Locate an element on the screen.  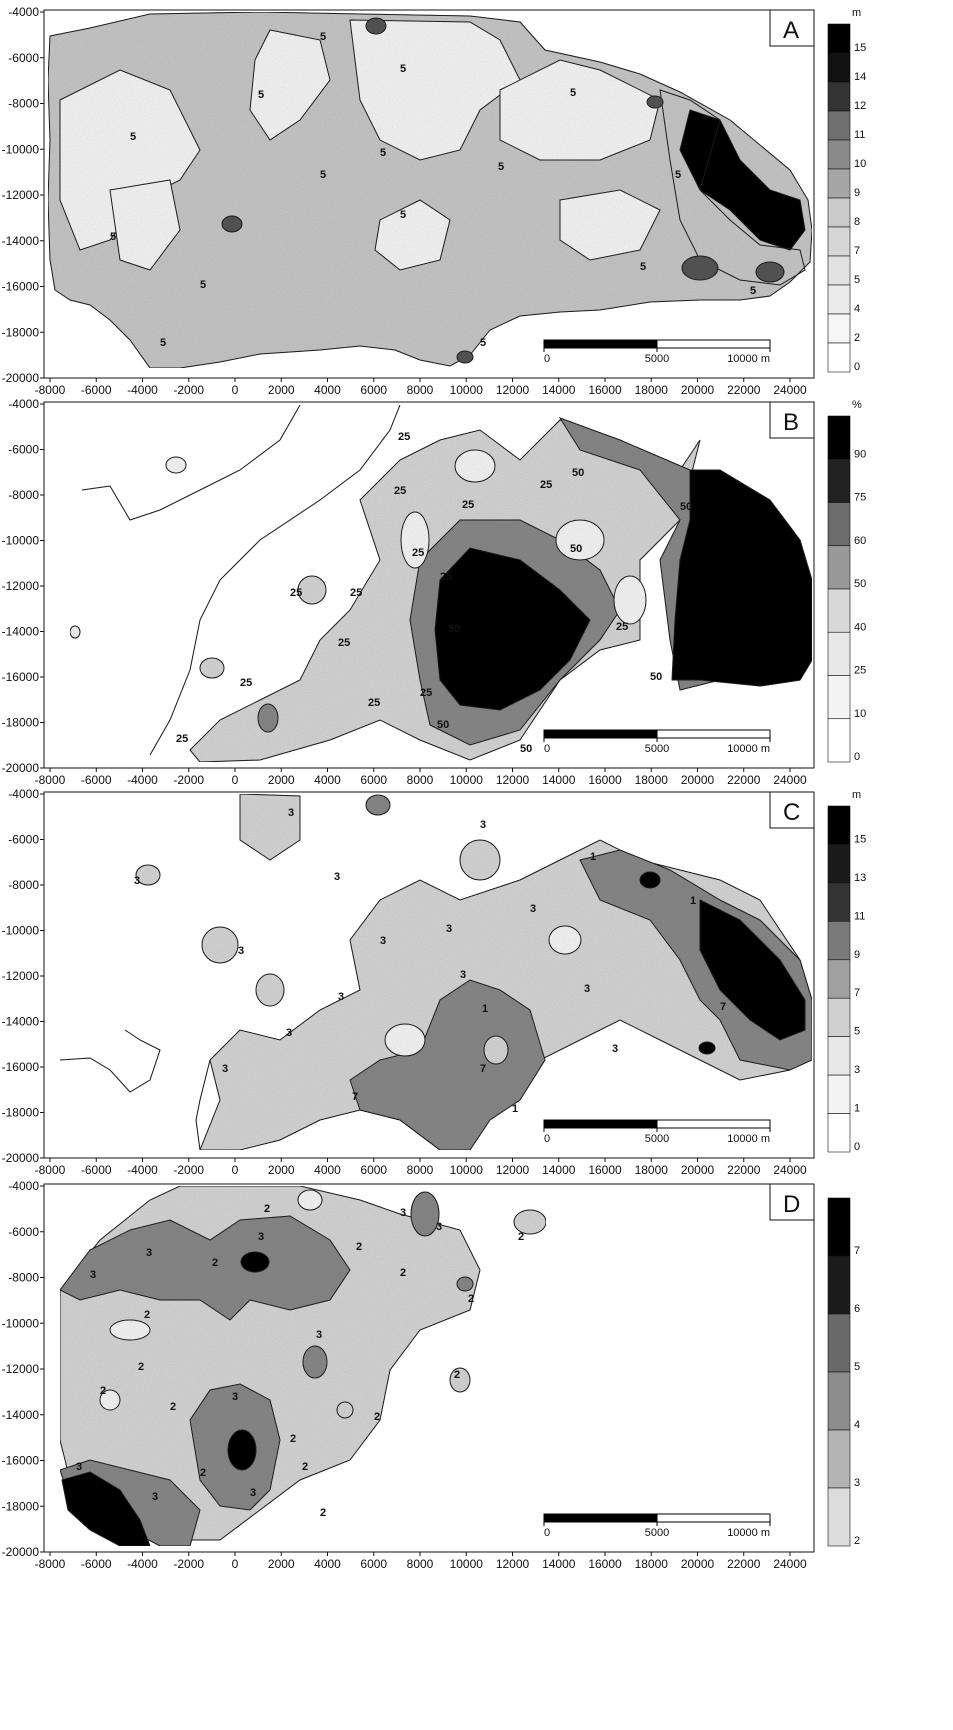
y-tick-label: -20000 is located at coordinates (21, 378).